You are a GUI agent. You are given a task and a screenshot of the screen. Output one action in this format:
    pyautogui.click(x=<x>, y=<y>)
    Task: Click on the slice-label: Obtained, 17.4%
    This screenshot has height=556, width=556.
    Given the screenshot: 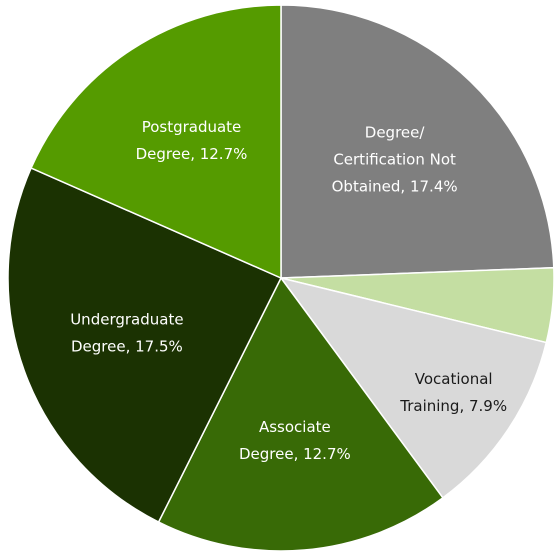 What is the action you would take?
    pyautogui.click(x=395, y=187)
    